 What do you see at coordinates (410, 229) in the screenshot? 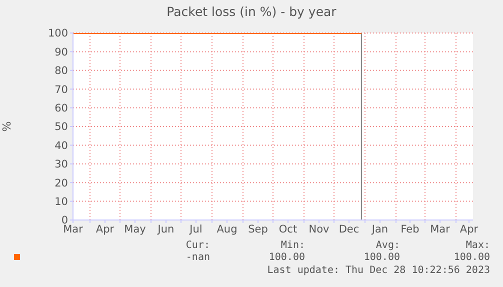
I see `x-tick-label: Feb` at bounding box center [410, 229].